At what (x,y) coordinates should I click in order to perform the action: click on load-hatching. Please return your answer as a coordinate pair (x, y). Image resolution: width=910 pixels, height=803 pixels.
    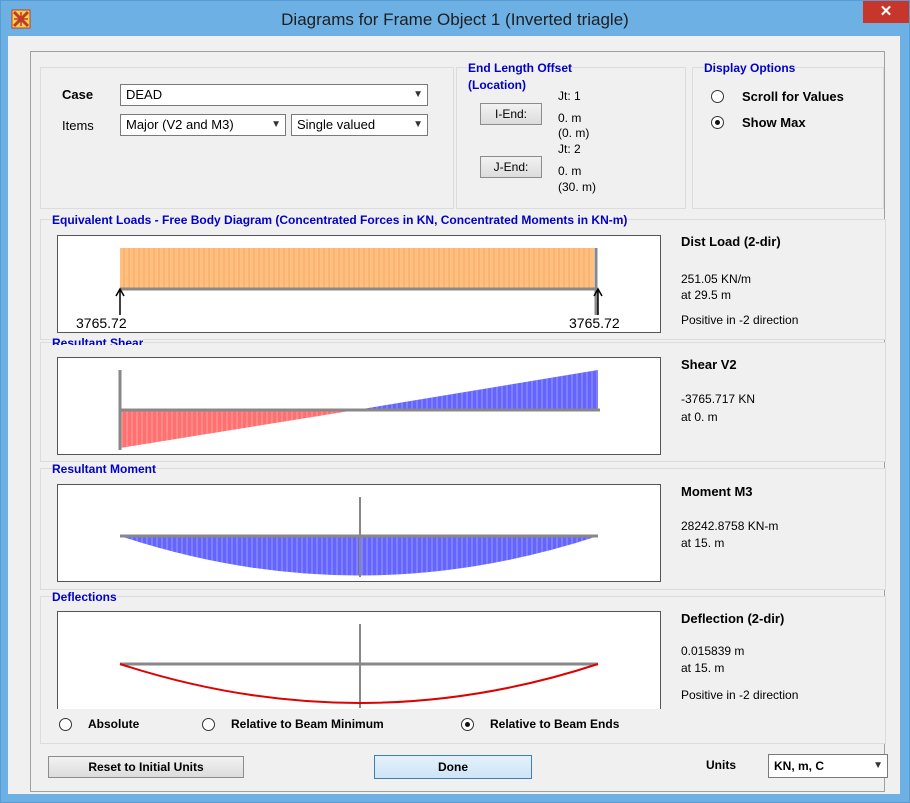
    Looking at the image, I should click on (356, 268).